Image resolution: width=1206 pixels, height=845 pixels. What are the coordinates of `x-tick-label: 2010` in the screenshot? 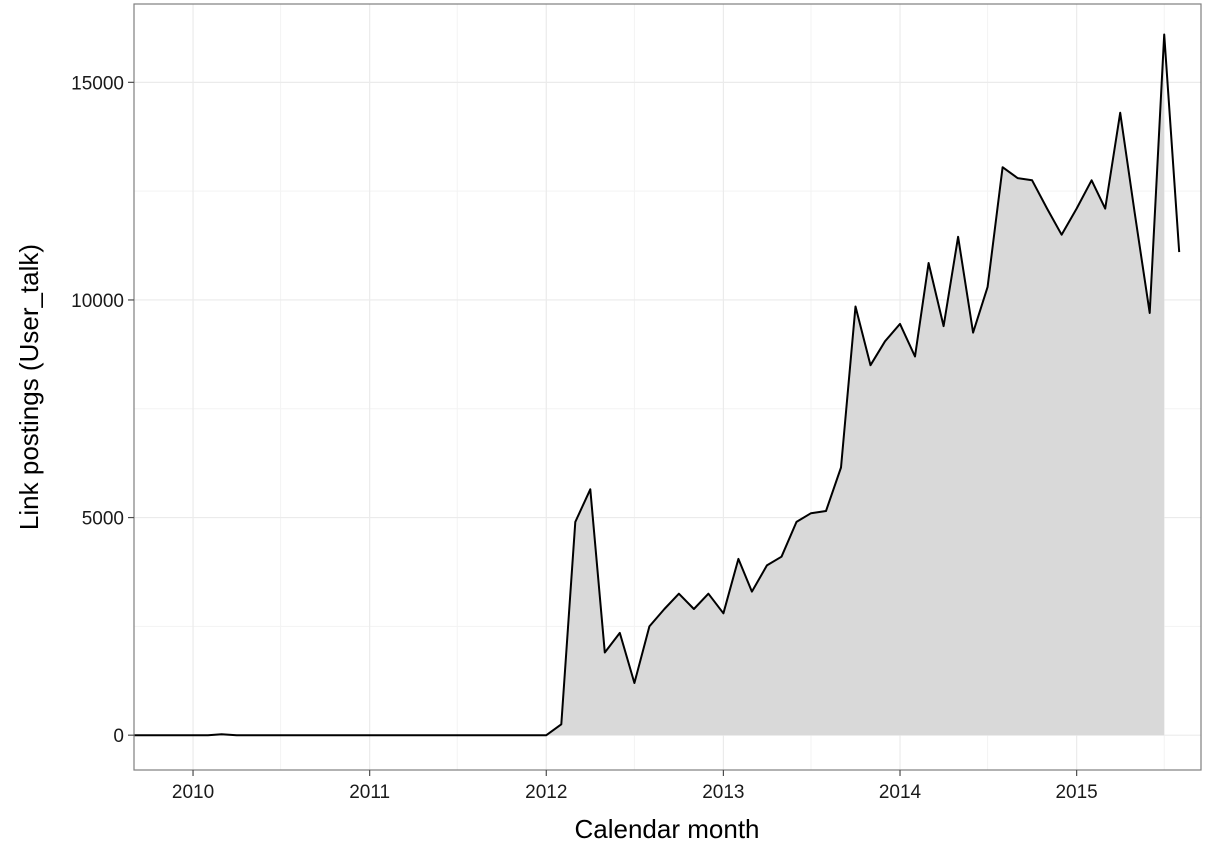 It's located at (193, 792).